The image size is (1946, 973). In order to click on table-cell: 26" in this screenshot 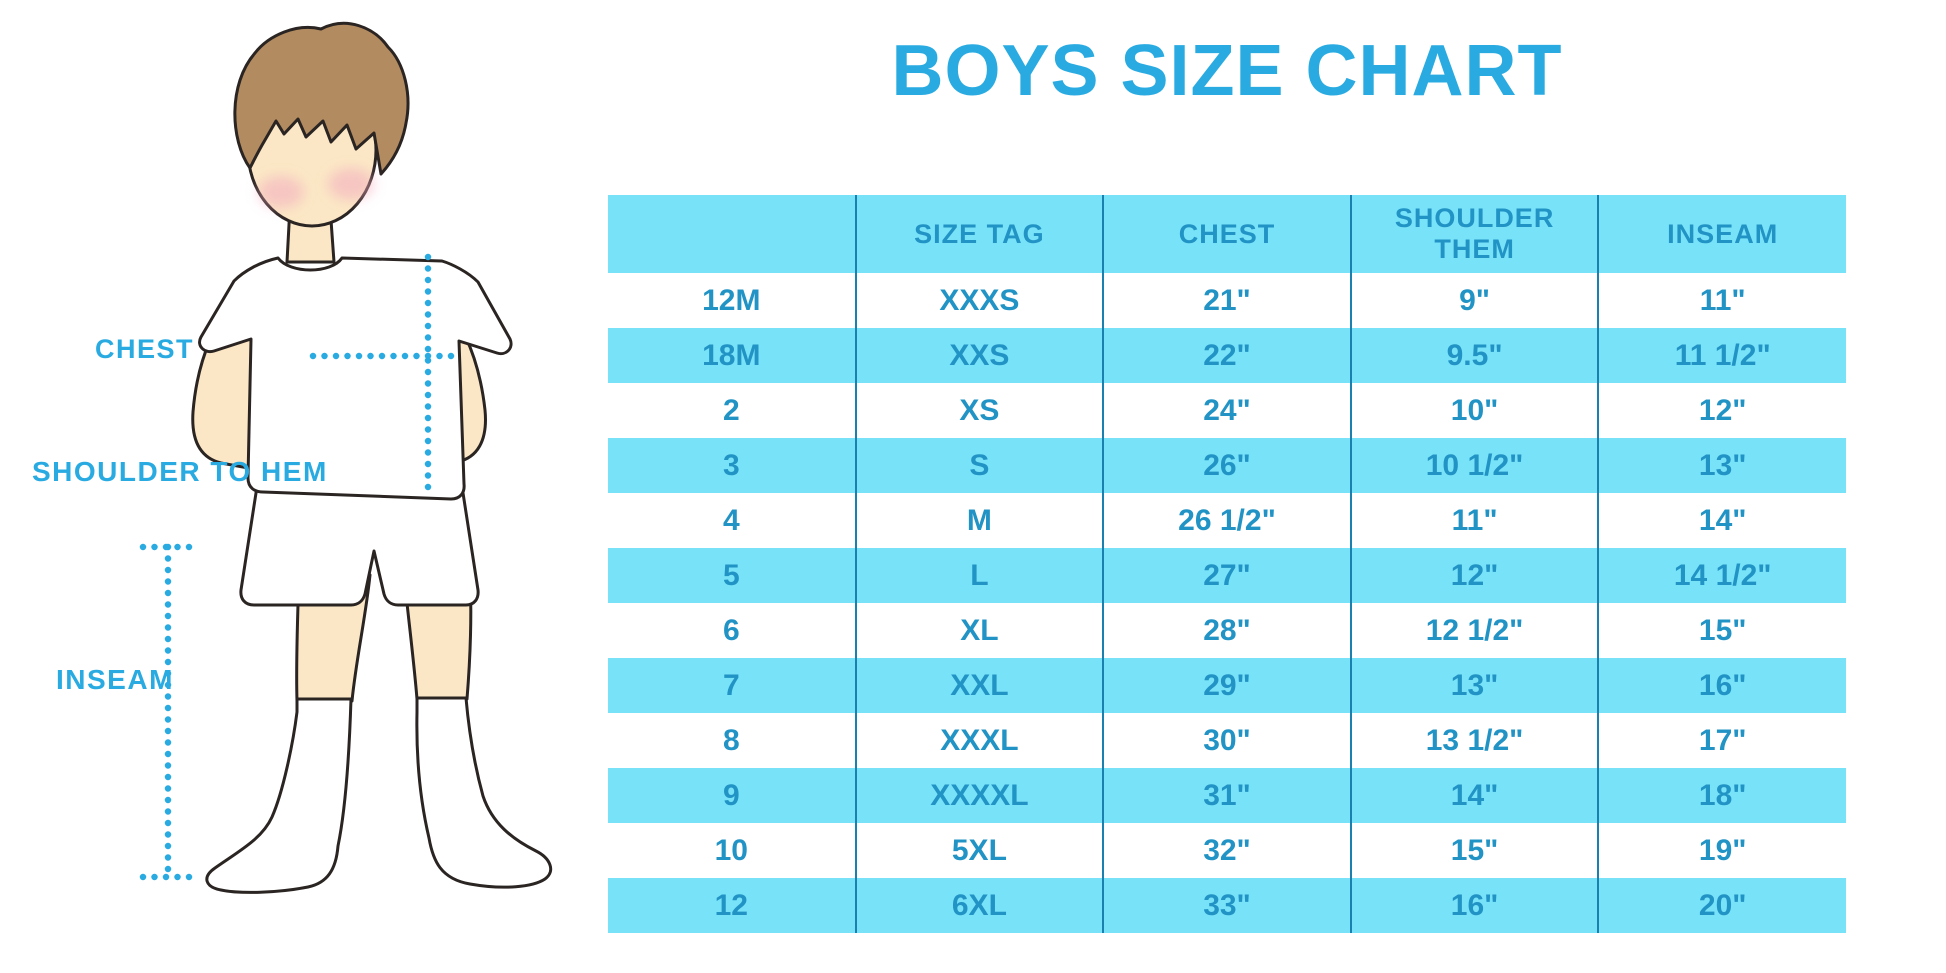, I will do `click(1226, 465)`.